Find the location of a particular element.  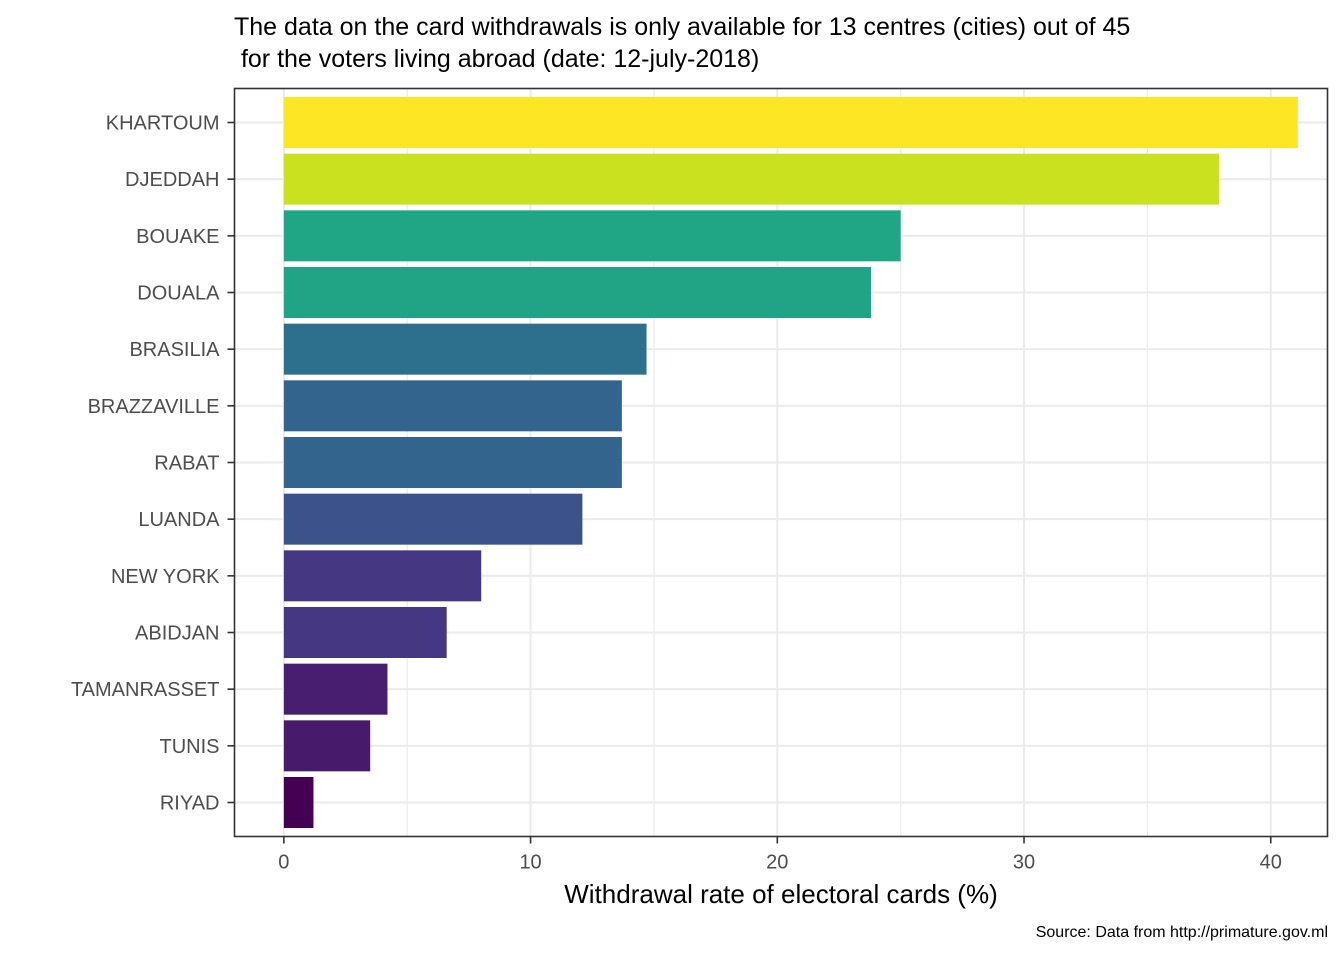

y-tick-label: BRASILIA is located at coordinates (174, 350).